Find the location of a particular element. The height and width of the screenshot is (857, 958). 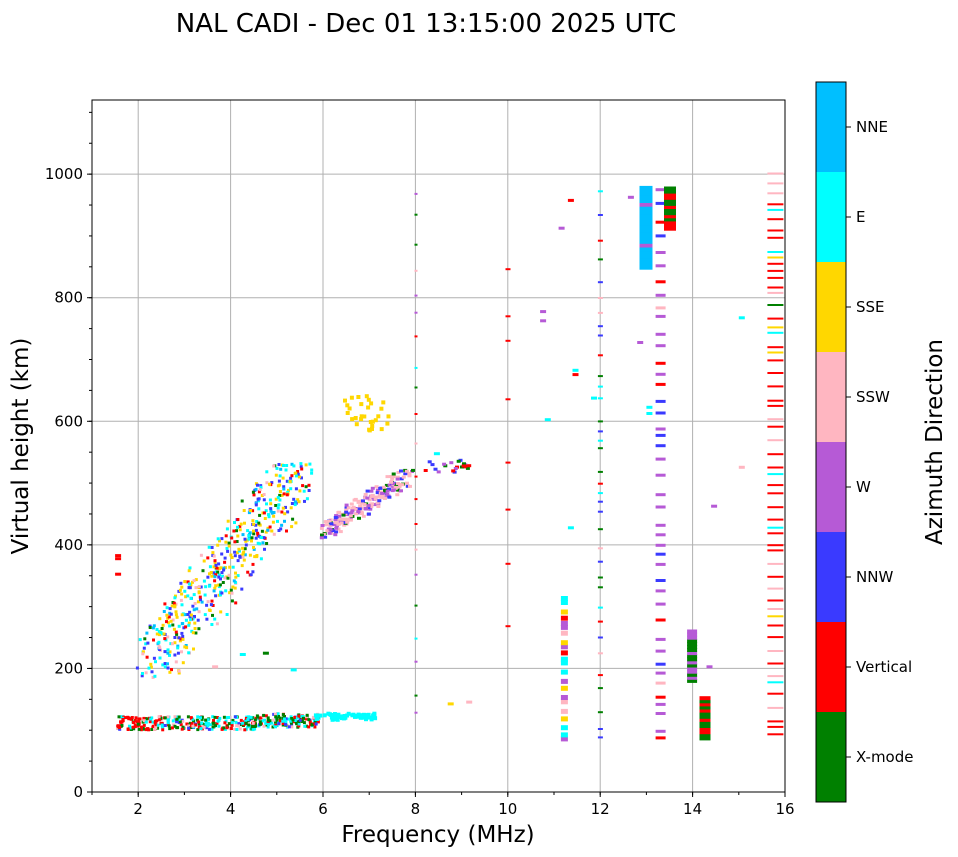

colorbar-tick-label: SSW is located at coordinates (873, 397).